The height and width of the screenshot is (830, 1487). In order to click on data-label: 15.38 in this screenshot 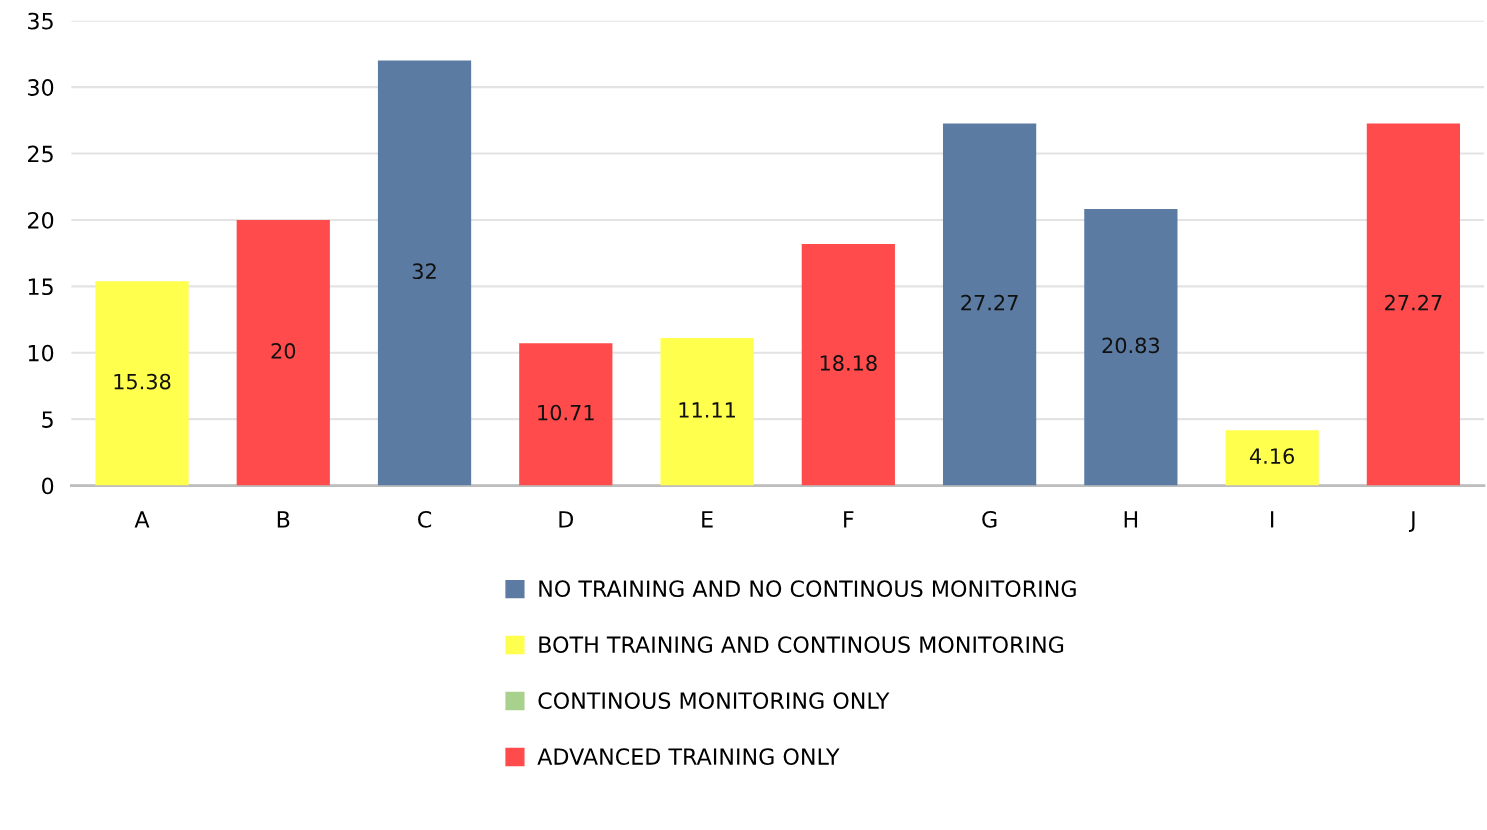, I will do `click(142, 381)`.